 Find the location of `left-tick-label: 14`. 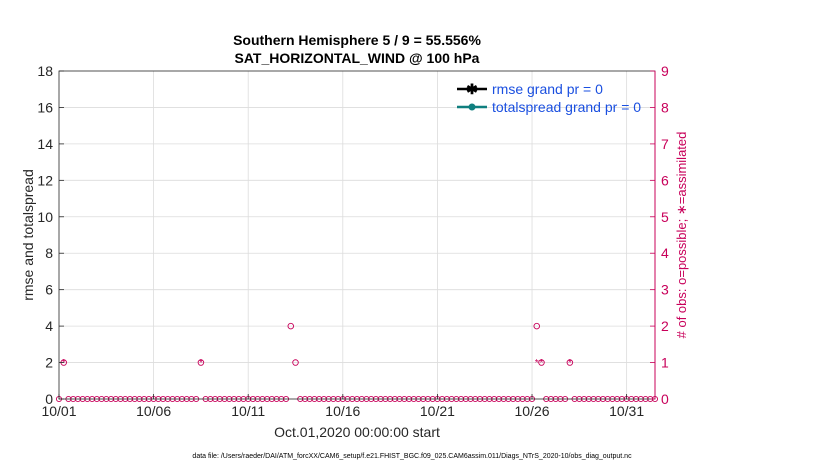

left-tick-label: 14 is located at coordinates (45, 144).